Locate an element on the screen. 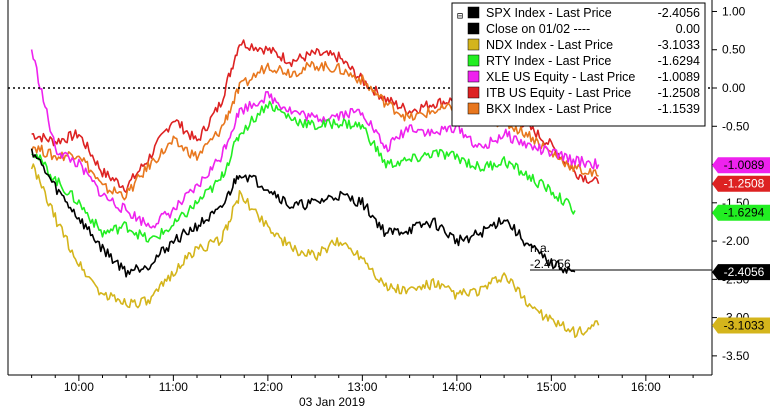 This screenshot has height=410, width=776. legend-value: -1.0089 is located at coordinates (679, 77).